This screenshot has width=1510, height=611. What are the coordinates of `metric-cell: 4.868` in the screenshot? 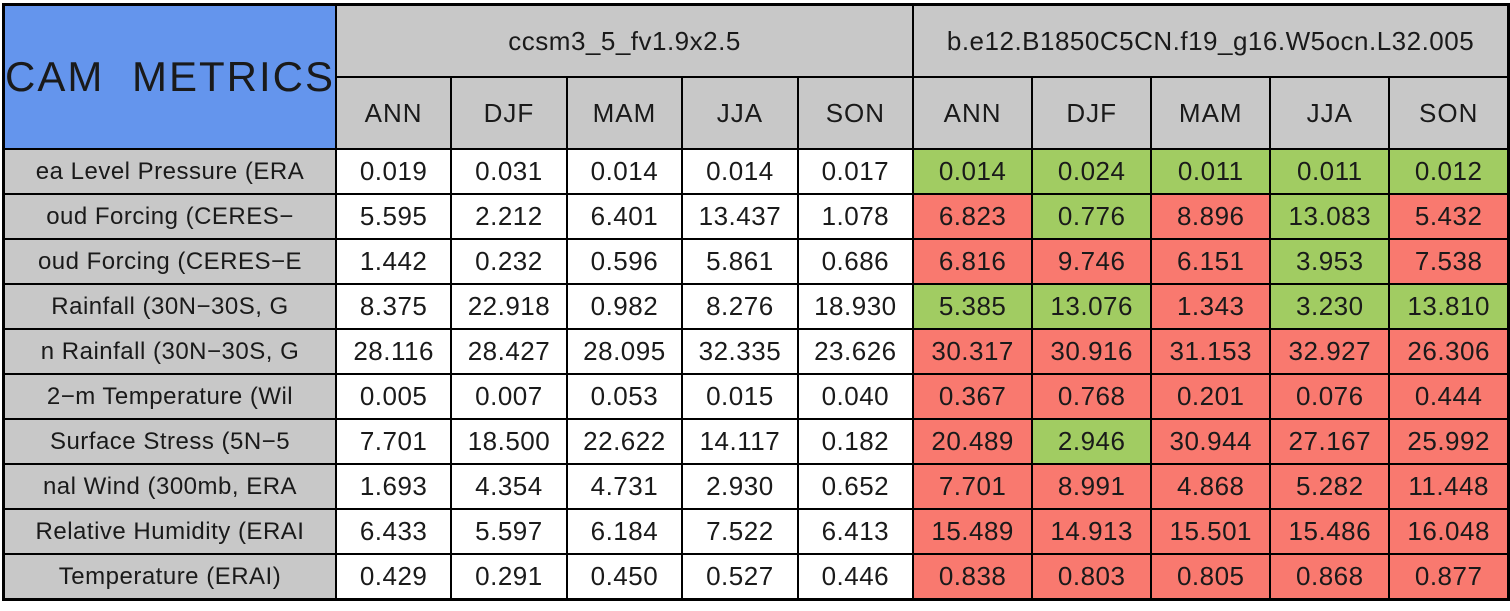 It's located at (1211, 486).